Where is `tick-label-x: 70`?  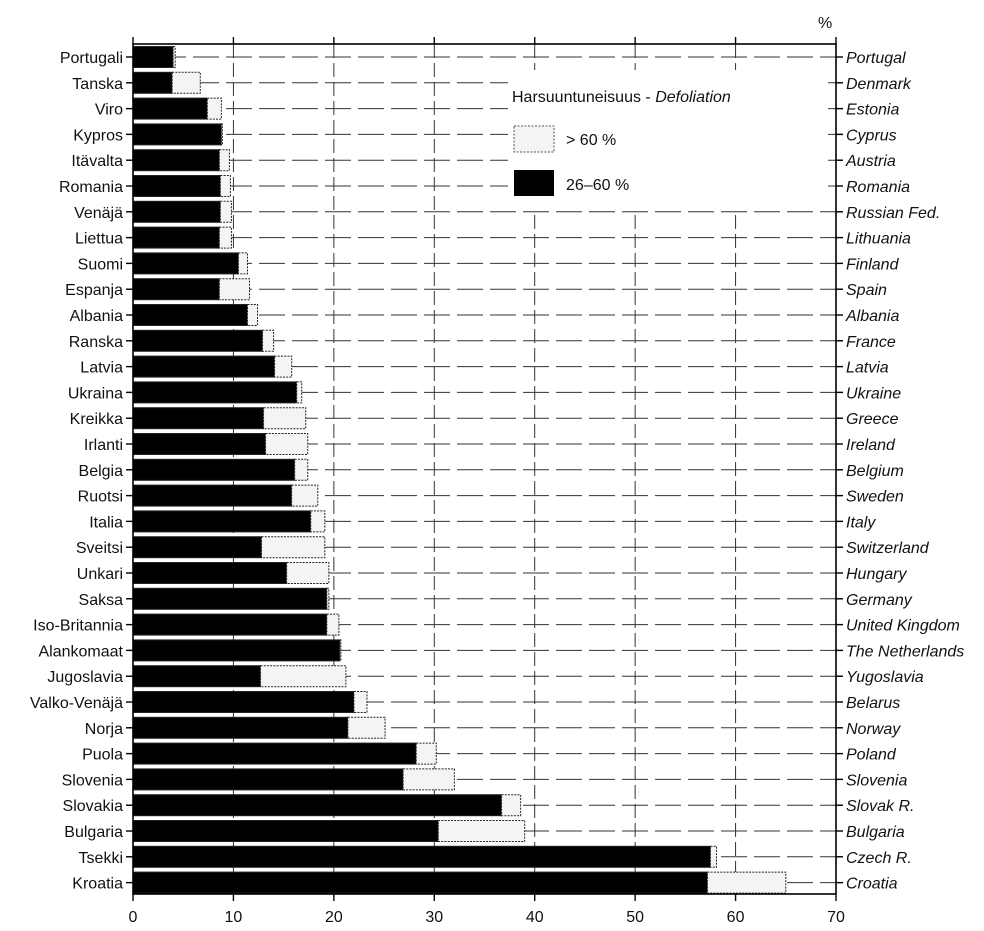
tick-label-x: 70 is located at coordinates (836, 917).